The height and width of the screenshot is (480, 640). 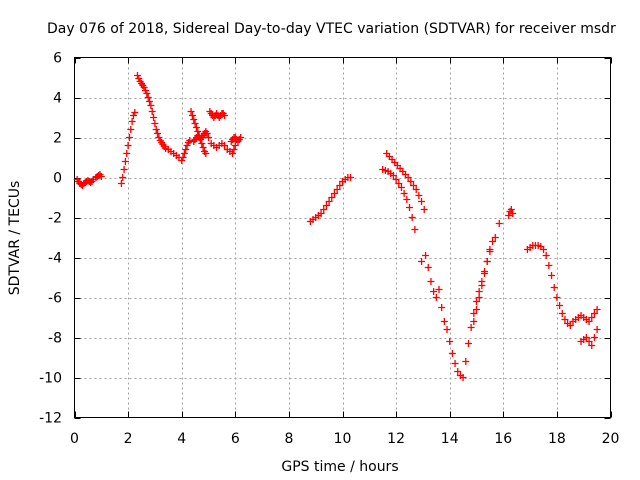 What do you see at coordinates (343, 439) in the screenshot?
I see `x-tick-label: 10` at bounding box center [343, 439].